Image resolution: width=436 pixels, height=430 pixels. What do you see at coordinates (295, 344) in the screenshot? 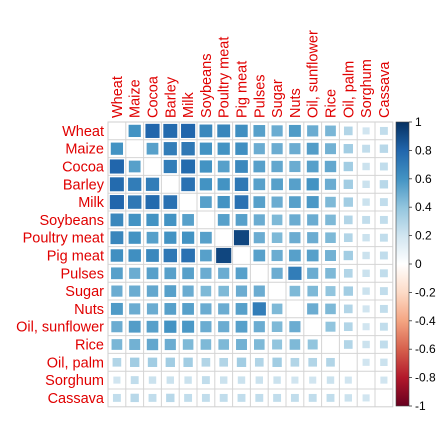
I see `cell-rice-nuts` at bounding box center [295, 344].